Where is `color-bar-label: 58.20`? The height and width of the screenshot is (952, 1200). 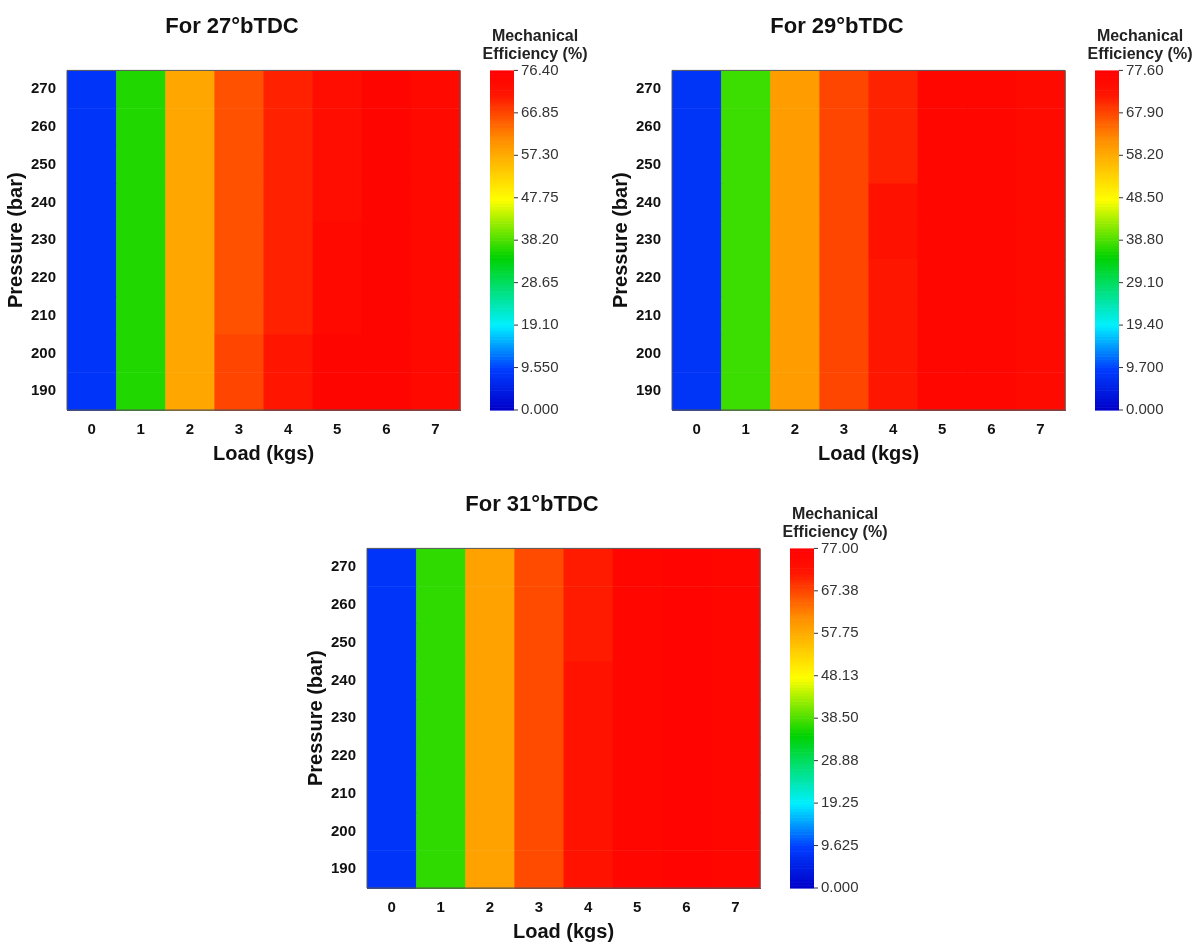 color-bar-label: 58.20 is located at coordinates (1145, 154).